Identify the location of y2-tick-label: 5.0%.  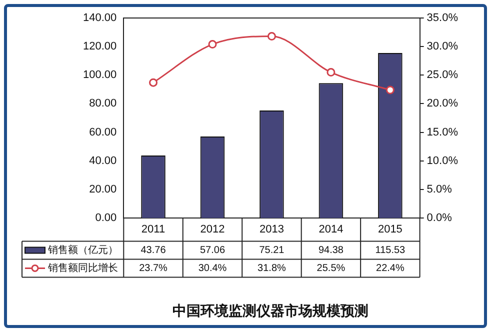
(439, 189).